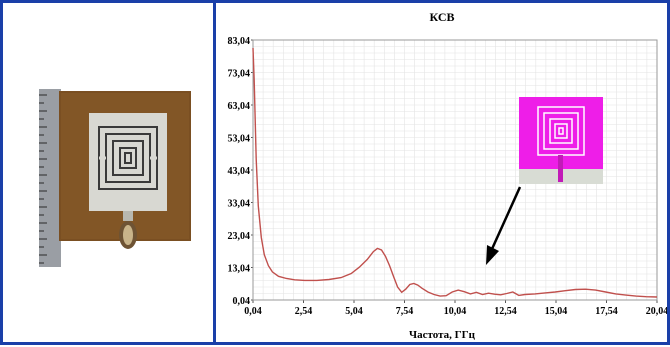 This screenshot has height=347, width=670. I want to click on x-tick-label: 20,04, so click(656, 311).